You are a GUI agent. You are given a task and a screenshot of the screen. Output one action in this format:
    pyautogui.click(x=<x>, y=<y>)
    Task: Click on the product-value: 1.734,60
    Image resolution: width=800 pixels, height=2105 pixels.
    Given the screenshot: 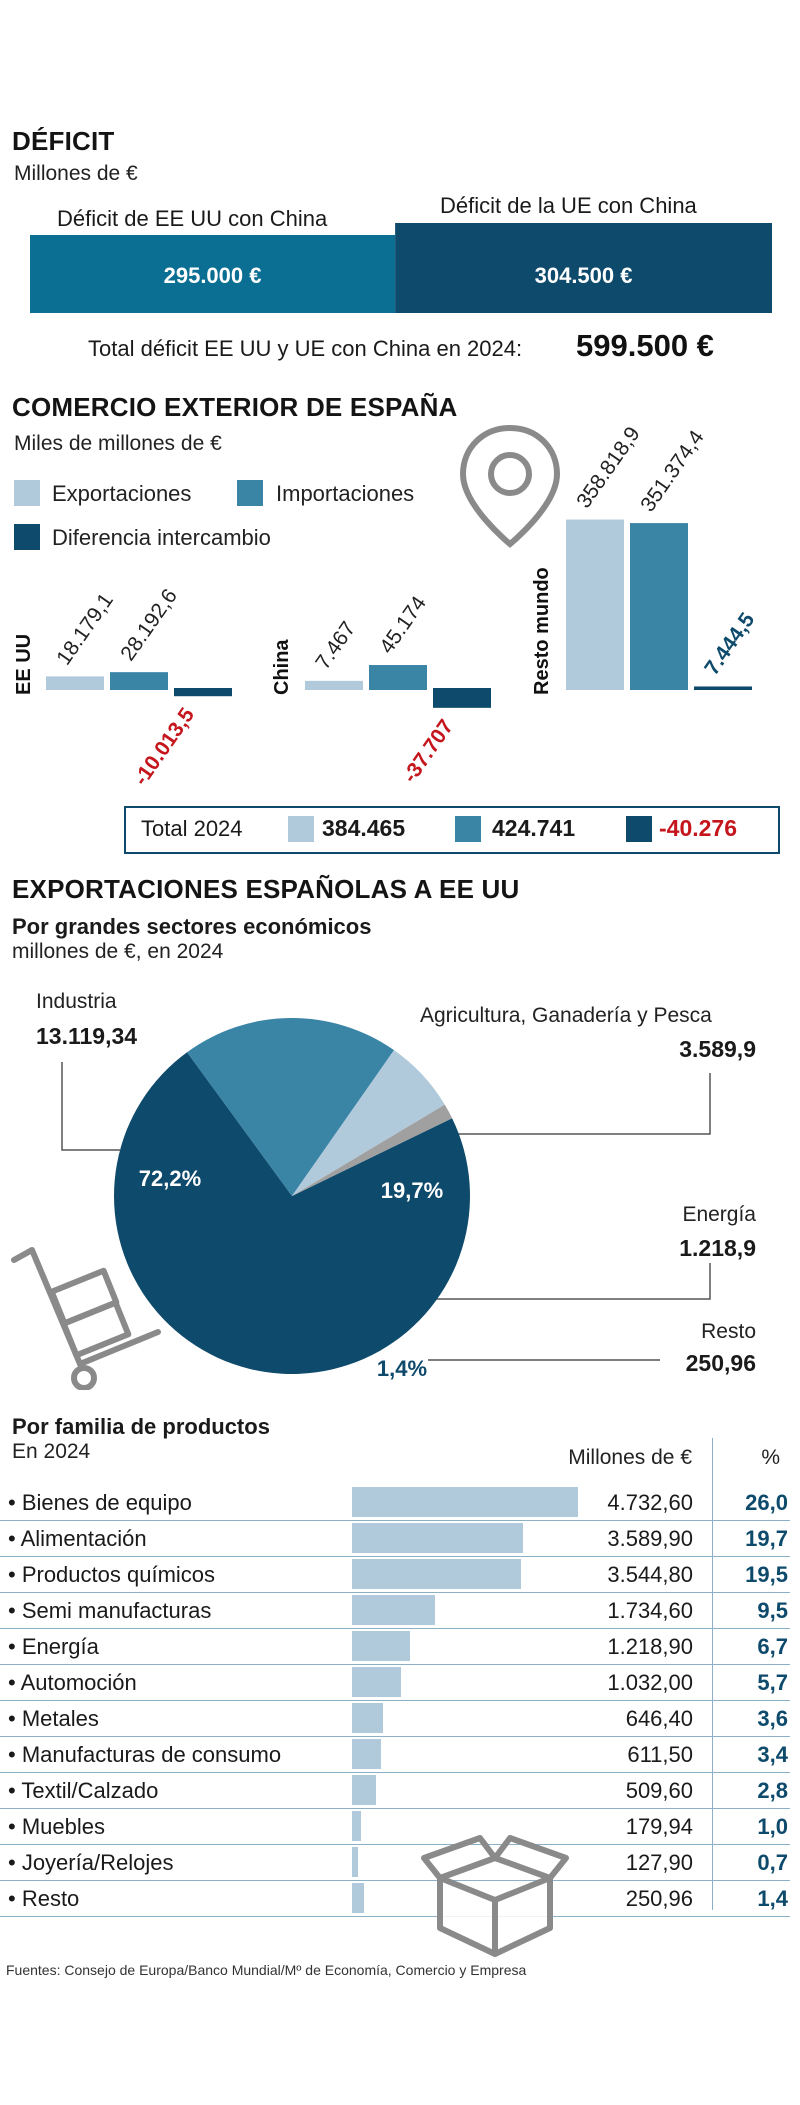 What is the action you would take?
    pyautogui.click(x=650, y=1610)
    